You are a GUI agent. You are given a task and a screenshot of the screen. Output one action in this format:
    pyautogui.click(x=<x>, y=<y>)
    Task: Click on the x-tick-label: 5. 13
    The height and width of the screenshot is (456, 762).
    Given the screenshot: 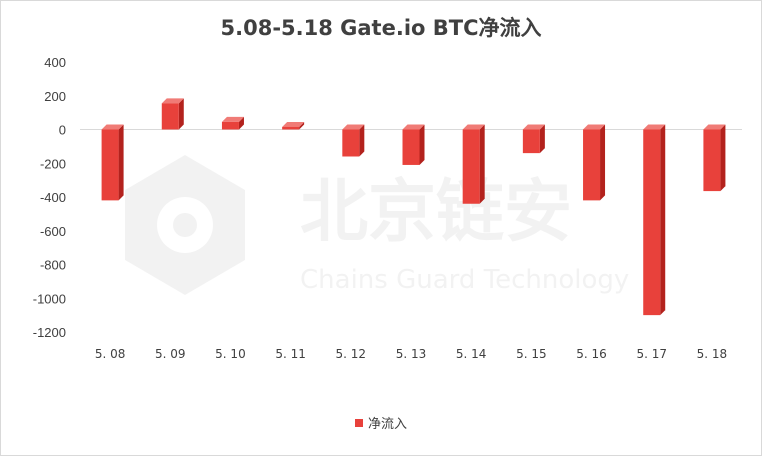 What is the action you would take?
    pyautogui.click(x=411, y=354)
    